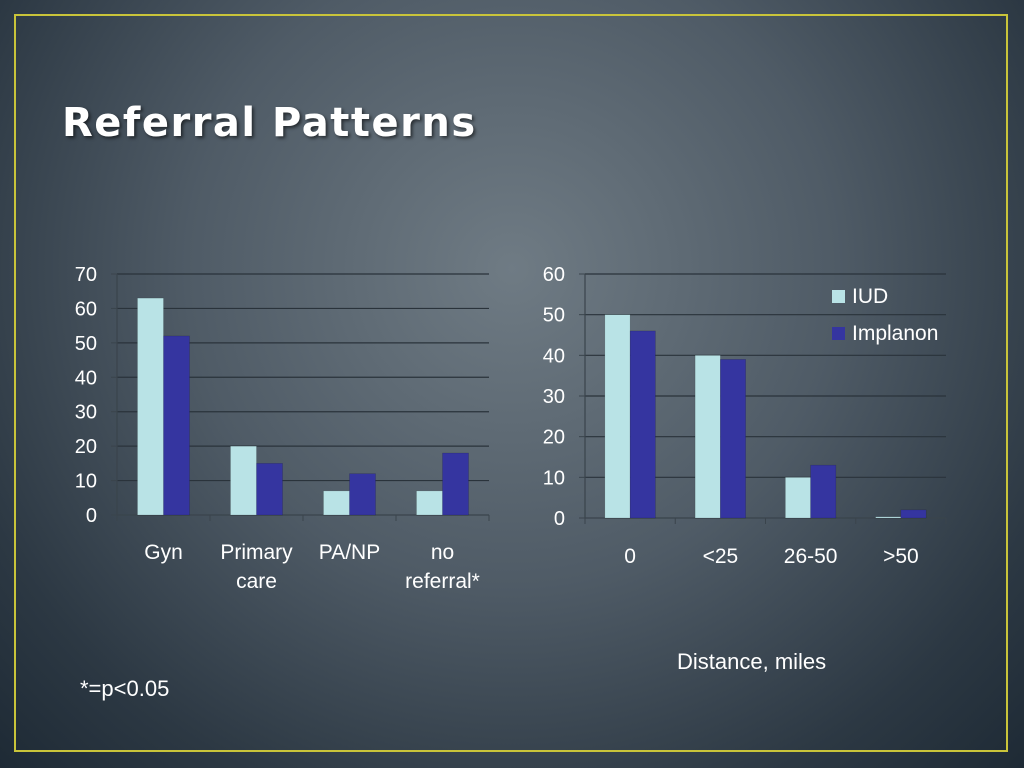 The image size is (1024, 768). I want to click on x-tick-label: 0, so click(630, 556).